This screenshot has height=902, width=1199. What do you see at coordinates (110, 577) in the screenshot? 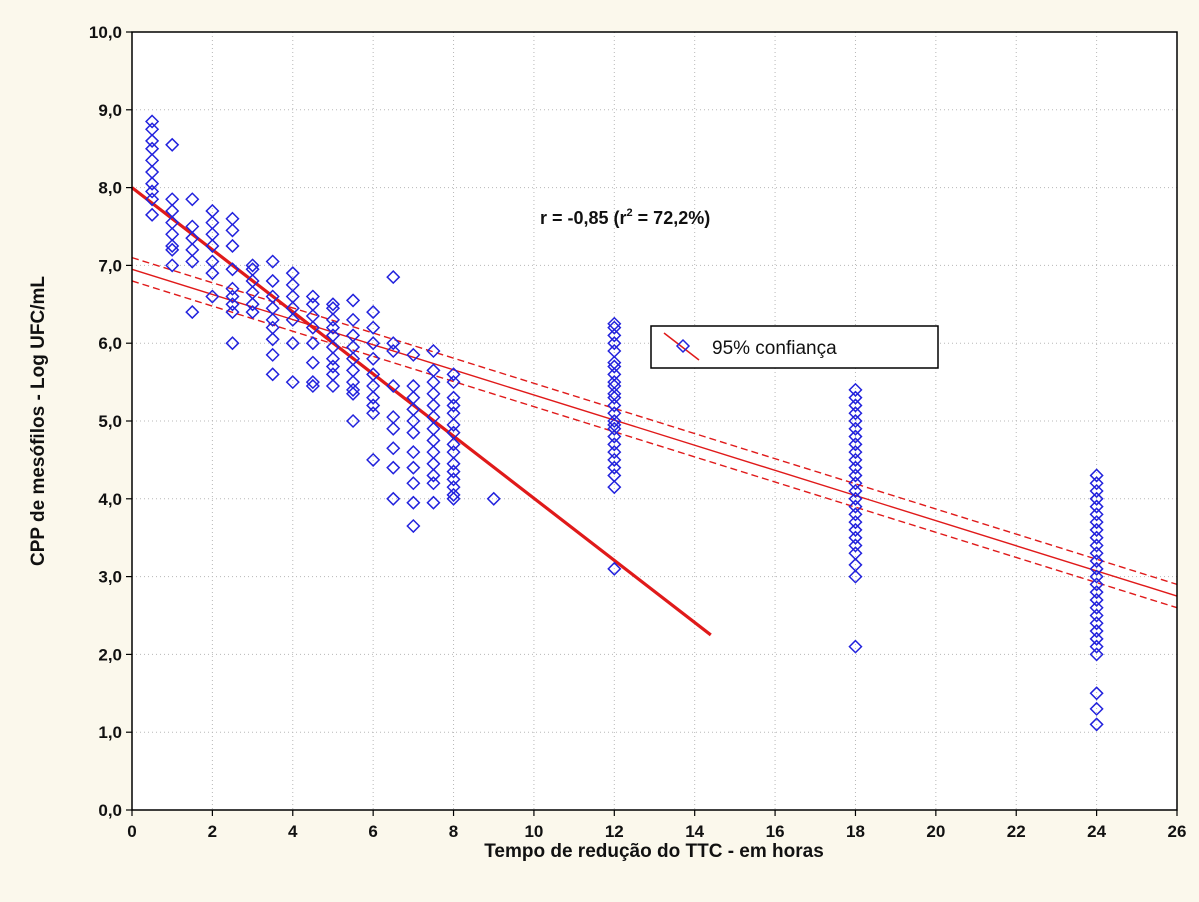
I see `y-tick-label: 3,0` at bounding box center [110, 577].